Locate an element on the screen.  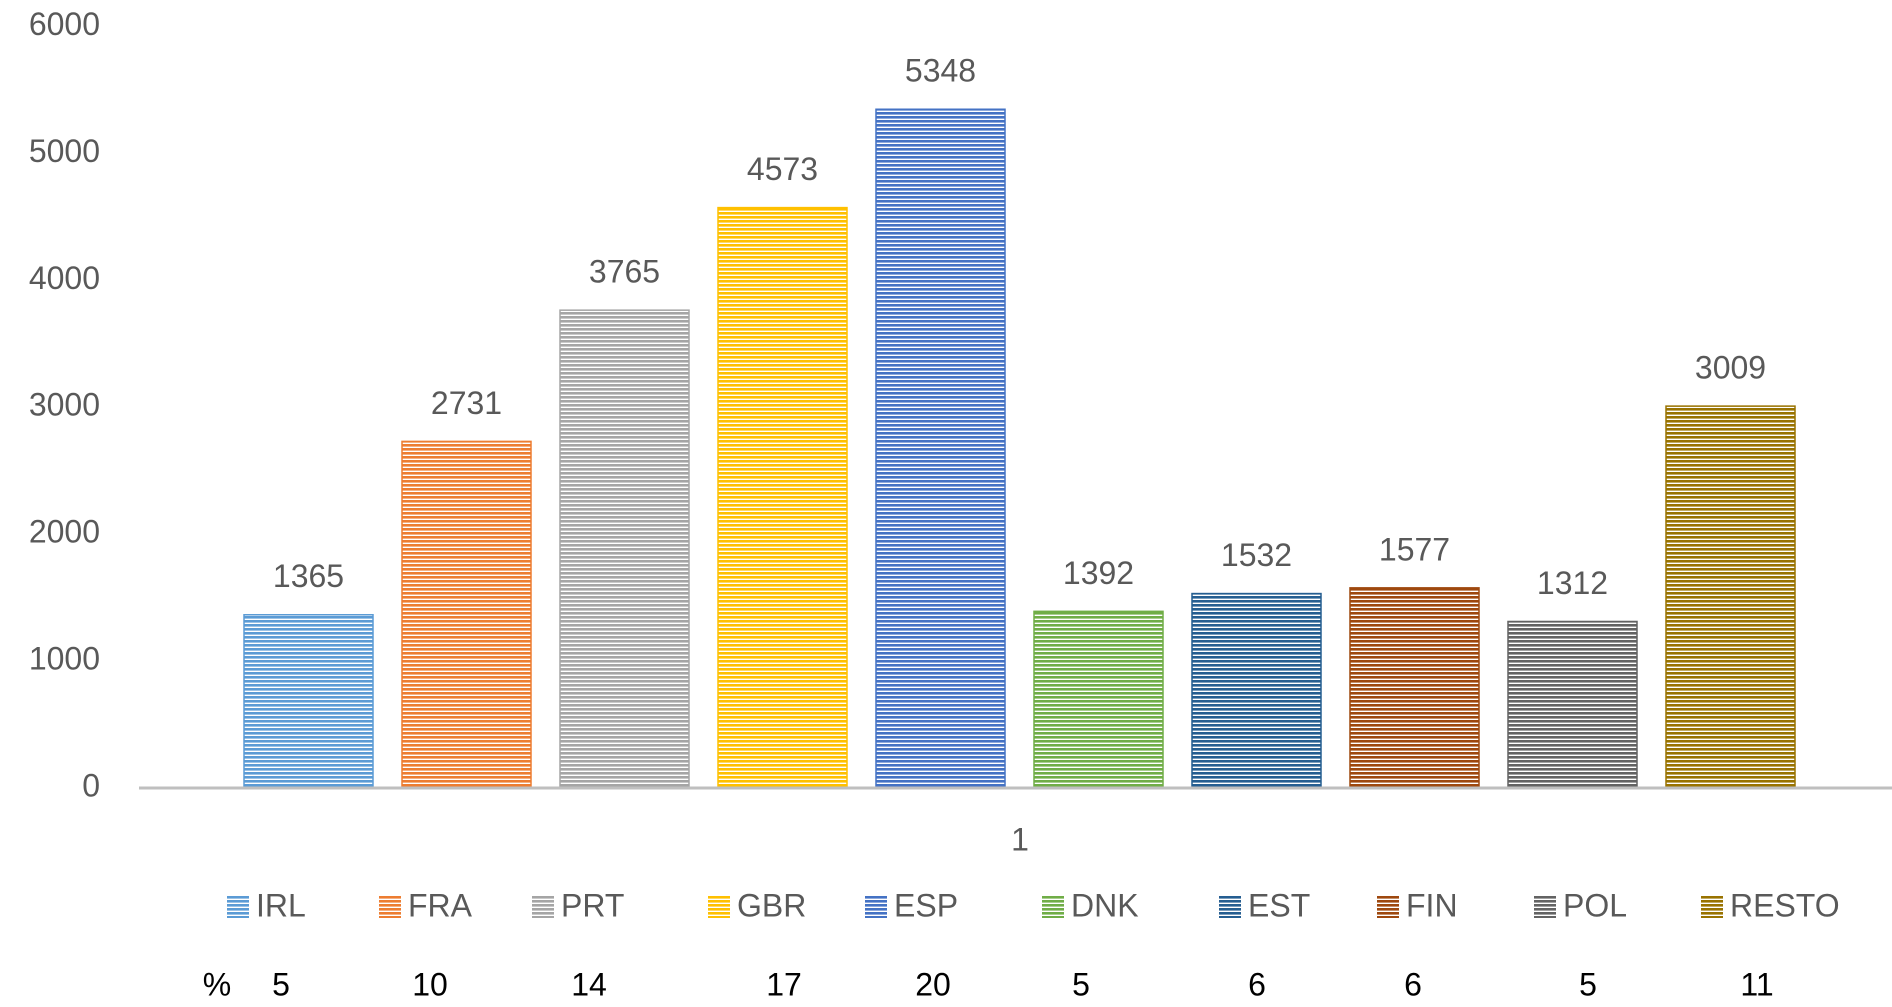
y-tick-label: 5000 is located at coordinates (64, 151).